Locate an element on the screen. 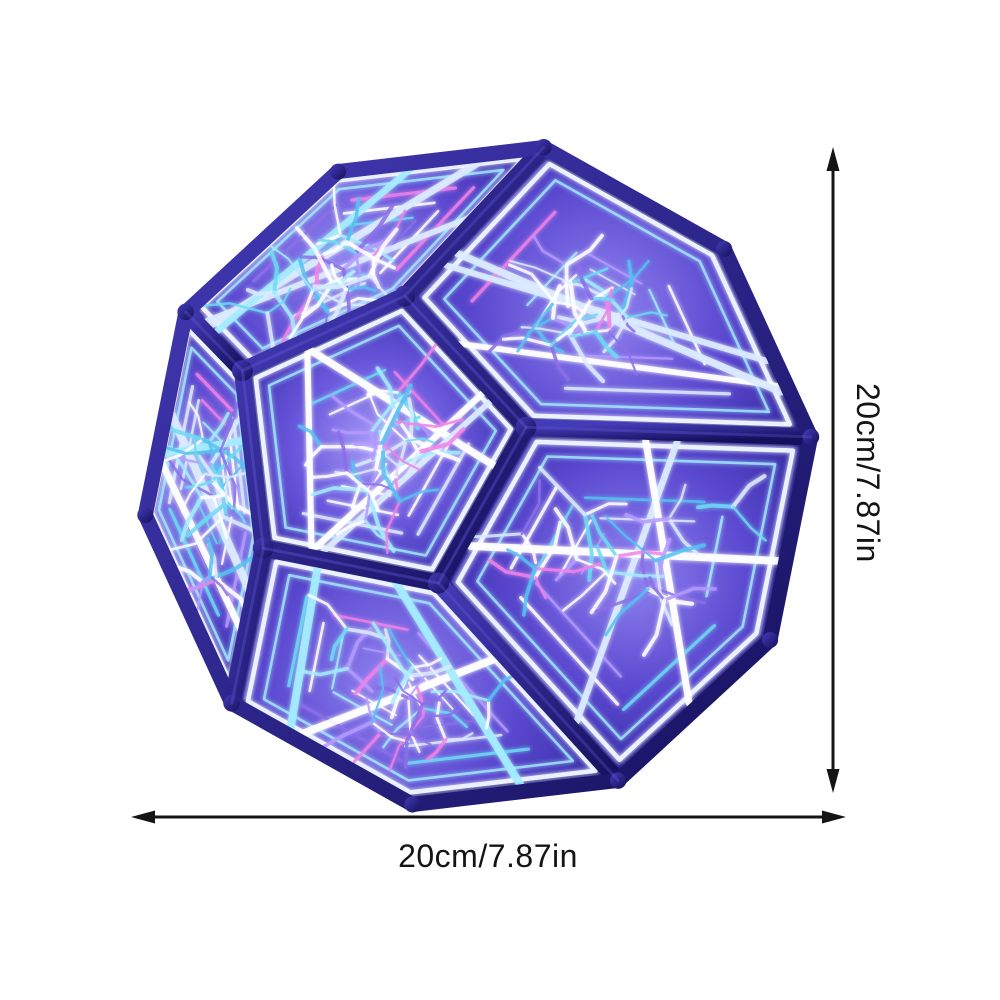 The height and width of the screenshot is (1000, 1000). width-dimension-label: 20cm/7.87in is located at coordinates (488, 856).